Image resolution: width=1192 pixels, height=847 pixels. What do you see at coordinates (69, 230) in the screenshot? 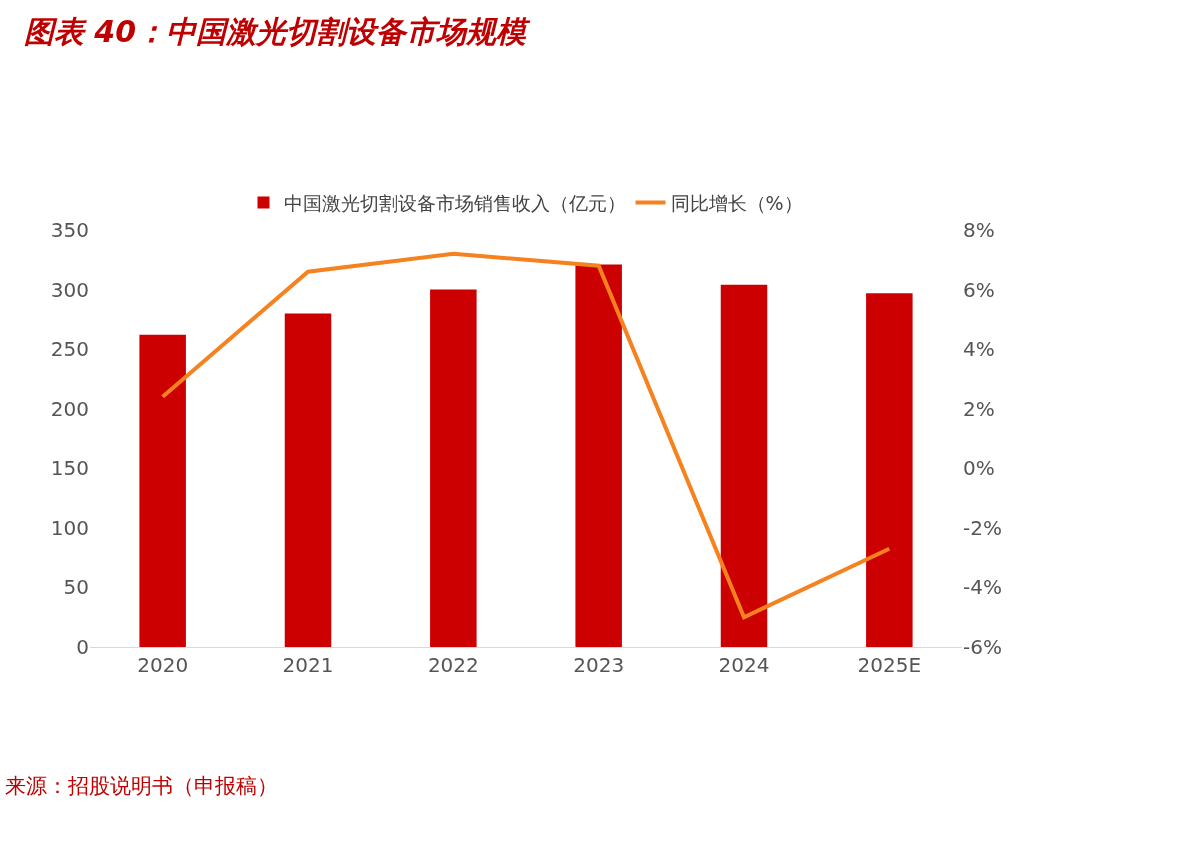
I see `y-tick-label: 350` at bounding box center [69, 230].